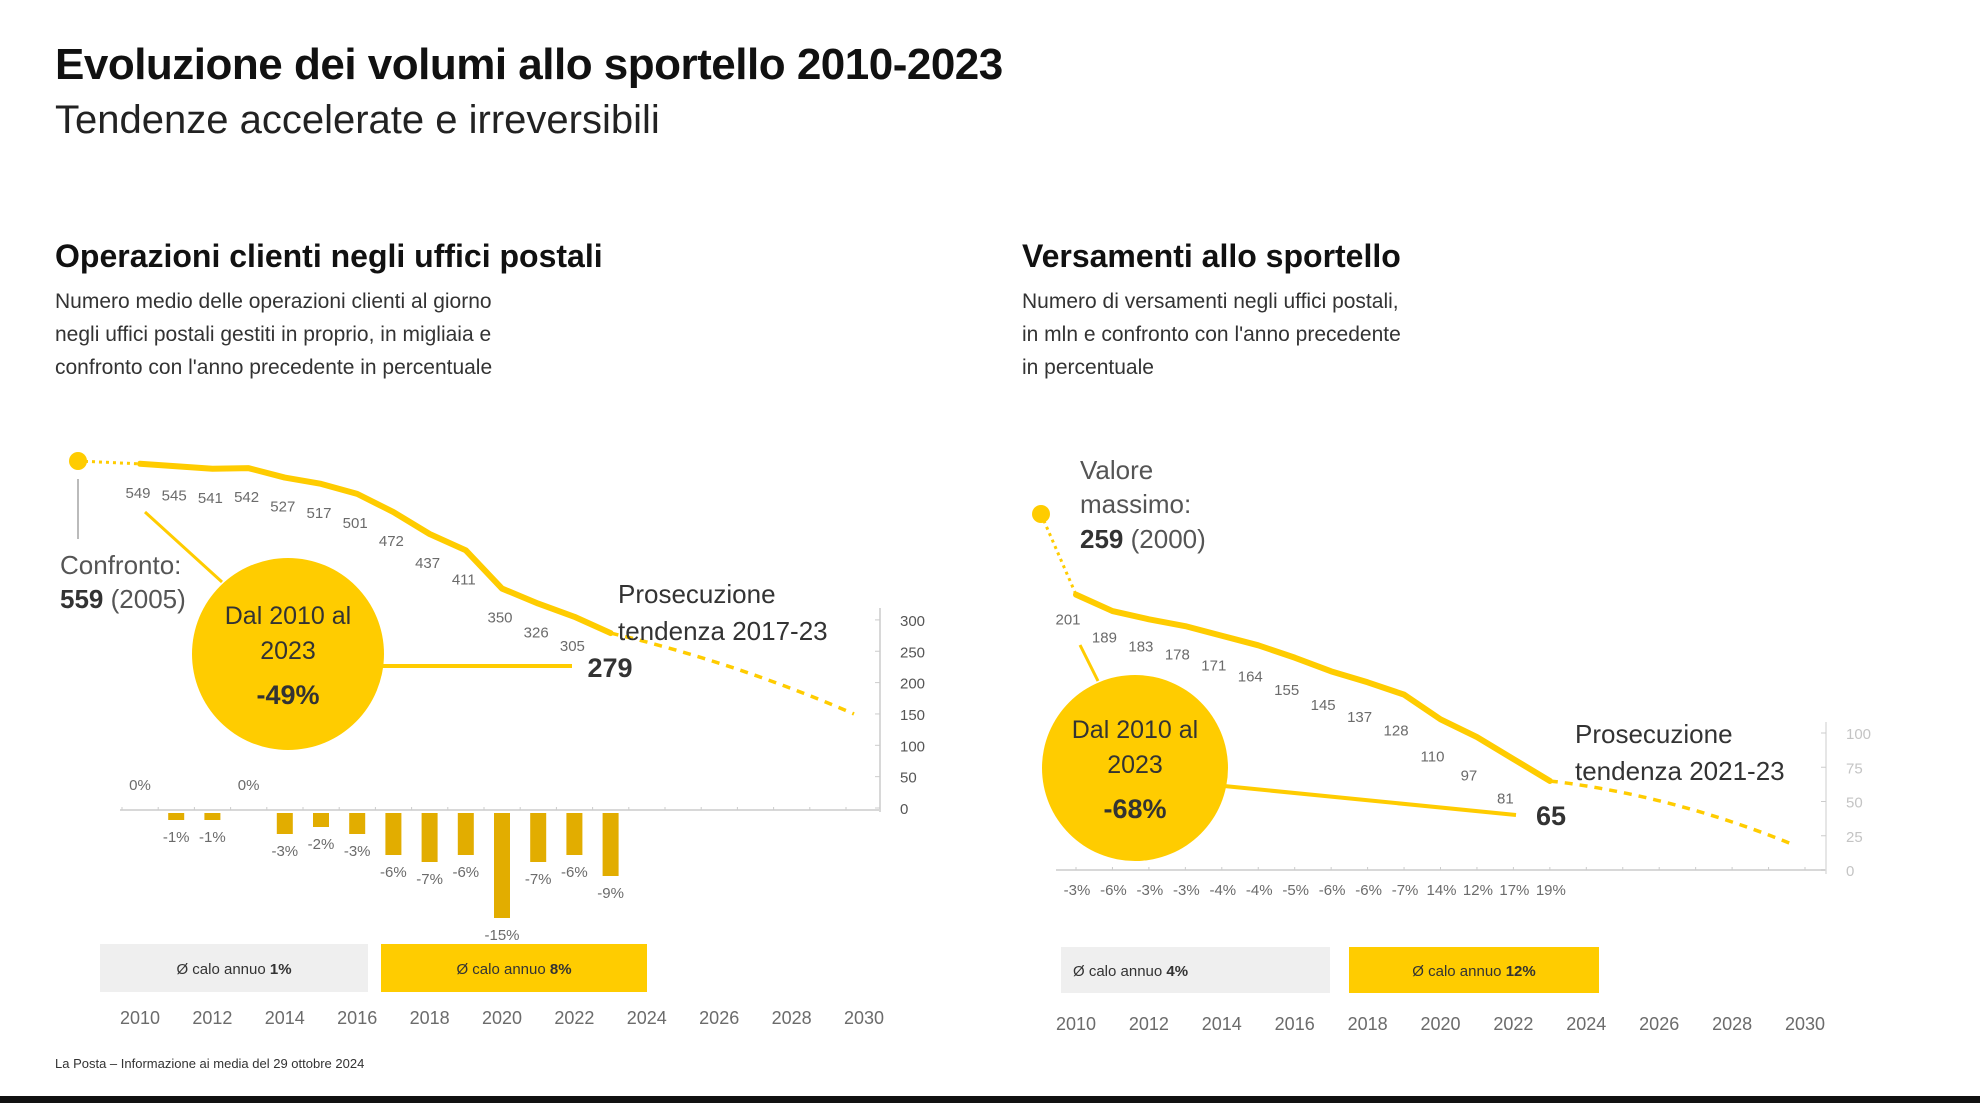 The height and width of the screenshot is (1103, 1980). What do you see at coordinates (1854, 803) in the screenshot?
I see `y-tick-label: 50` at bounding box center [1854, 803].